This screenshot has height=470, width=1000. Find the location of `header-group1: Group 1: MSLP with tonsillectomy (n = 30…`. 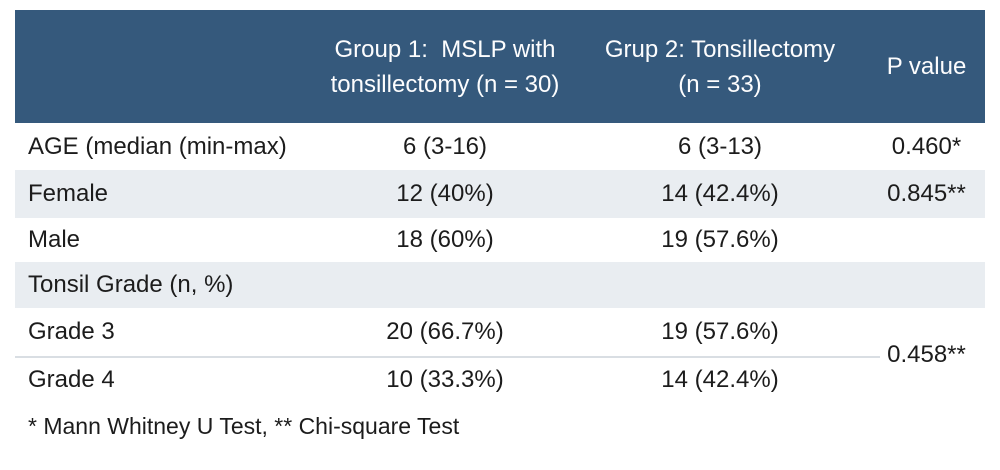

header-group1: Group 1: MSLP with tonsillectomy (n = 30… is located at coordinates (445, 66).